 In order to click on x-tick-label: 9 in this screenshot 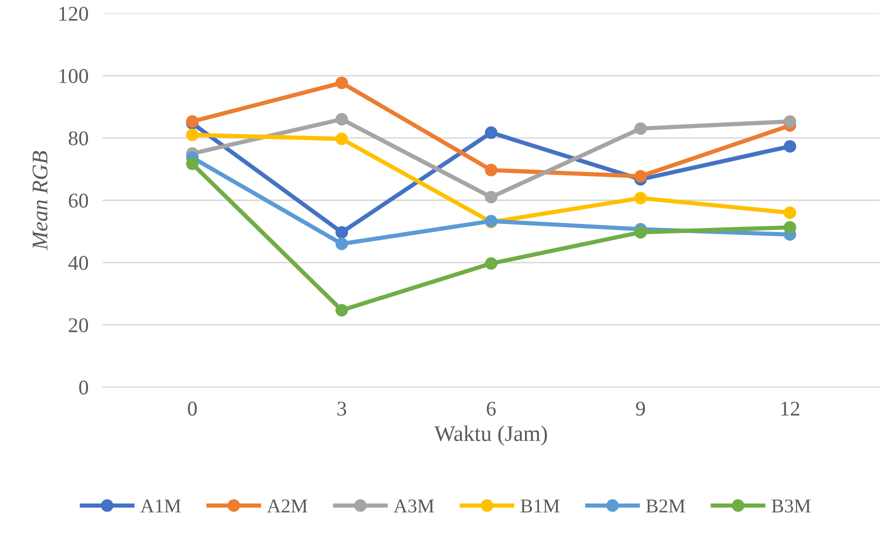, I will do `click(640, 409)`.